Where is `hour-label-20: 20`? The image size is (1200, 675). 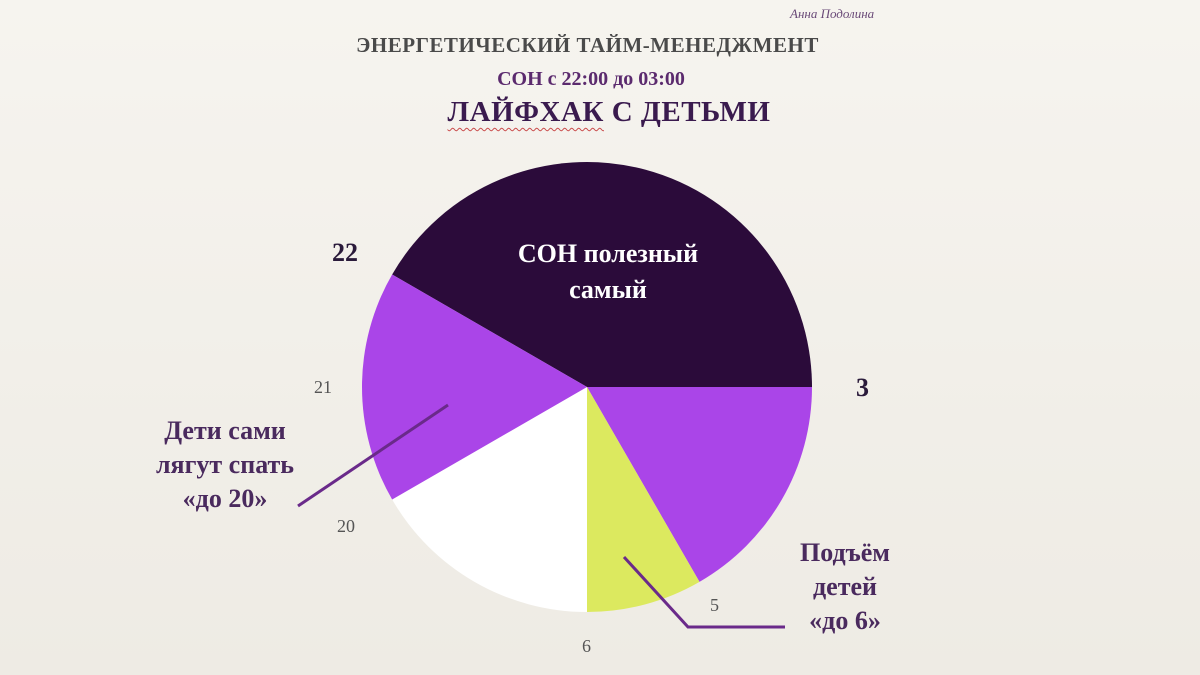
hour-label-20: 20 is located at coordinates (346, 526).